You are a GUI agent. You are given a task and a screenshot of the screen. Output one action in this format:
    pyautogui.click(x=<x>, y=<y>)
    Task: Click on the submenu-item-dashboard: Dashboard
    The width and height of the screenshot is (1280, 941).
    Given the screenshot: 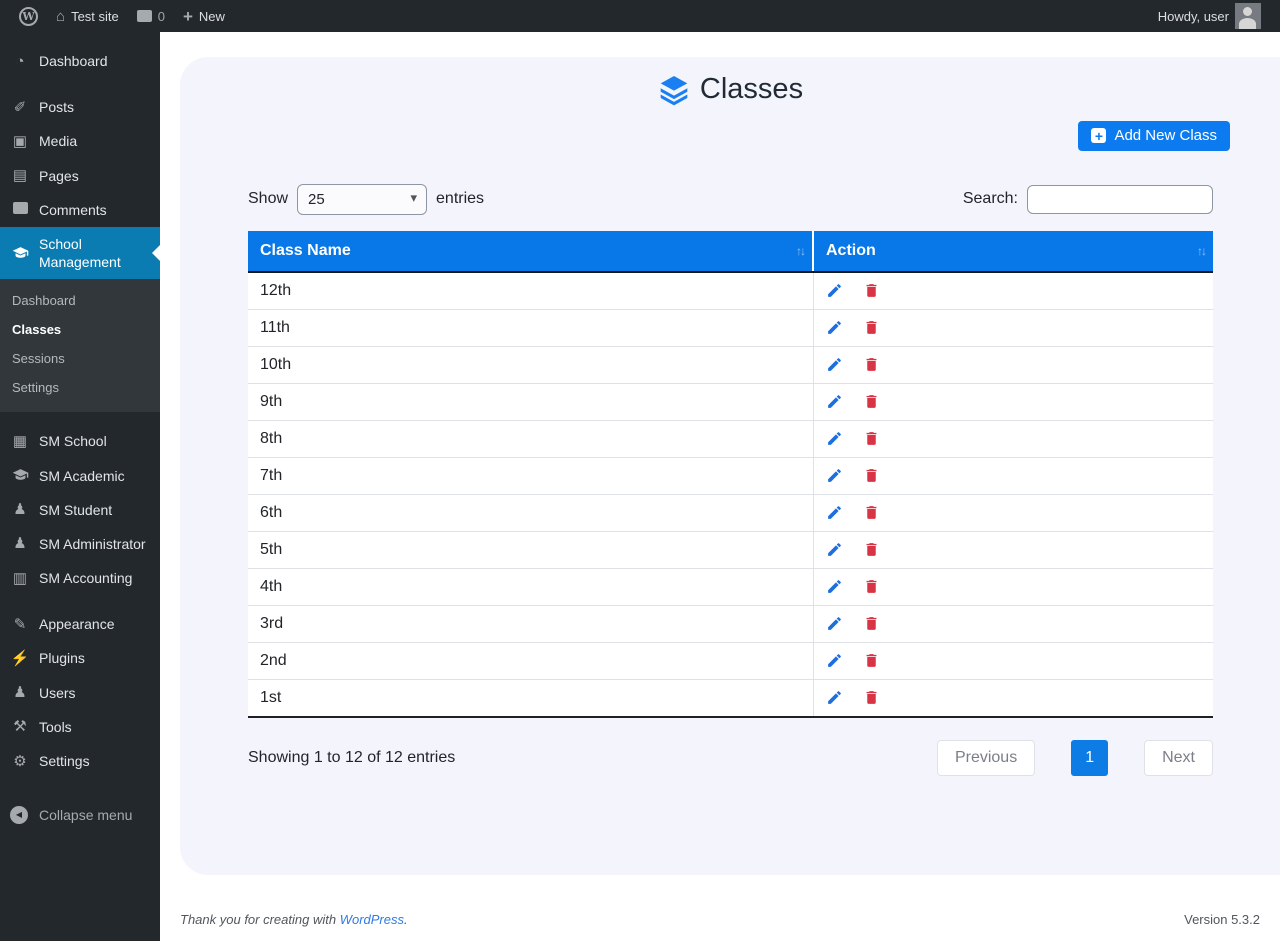 What is the action you would take?
    pyautogui.click(x=44, y=301)
    